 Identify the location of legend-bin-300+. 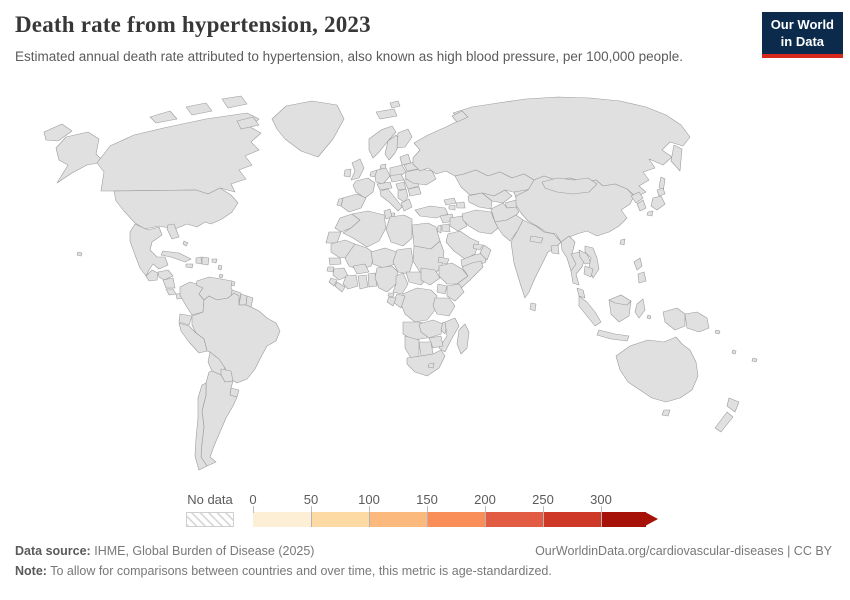
(623, 519).